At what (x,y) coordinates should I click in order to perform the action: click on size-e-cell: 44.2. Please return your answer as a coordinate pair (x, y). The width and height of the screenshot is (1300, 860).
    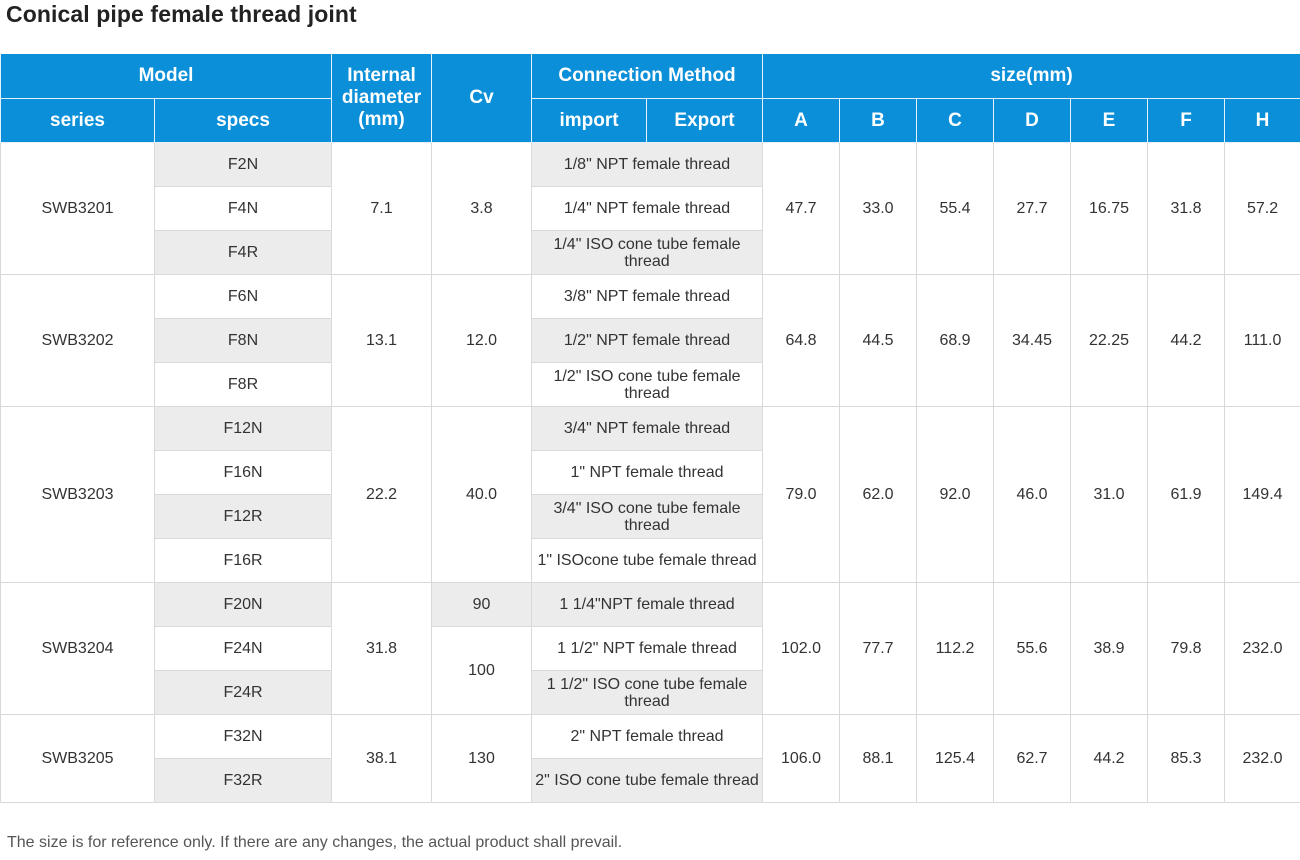
    Looking at the image, I should click on (1109, 758).